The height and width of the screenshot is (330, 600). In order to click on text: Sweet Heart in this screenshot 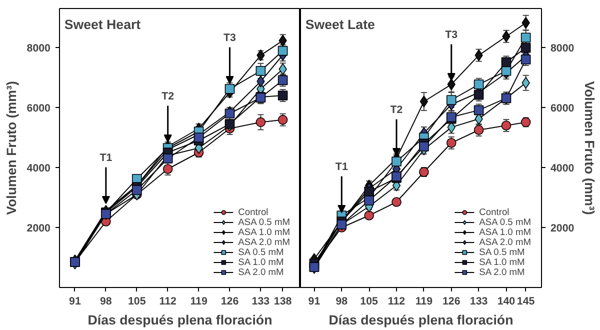, I will do `click(103, 24)`.